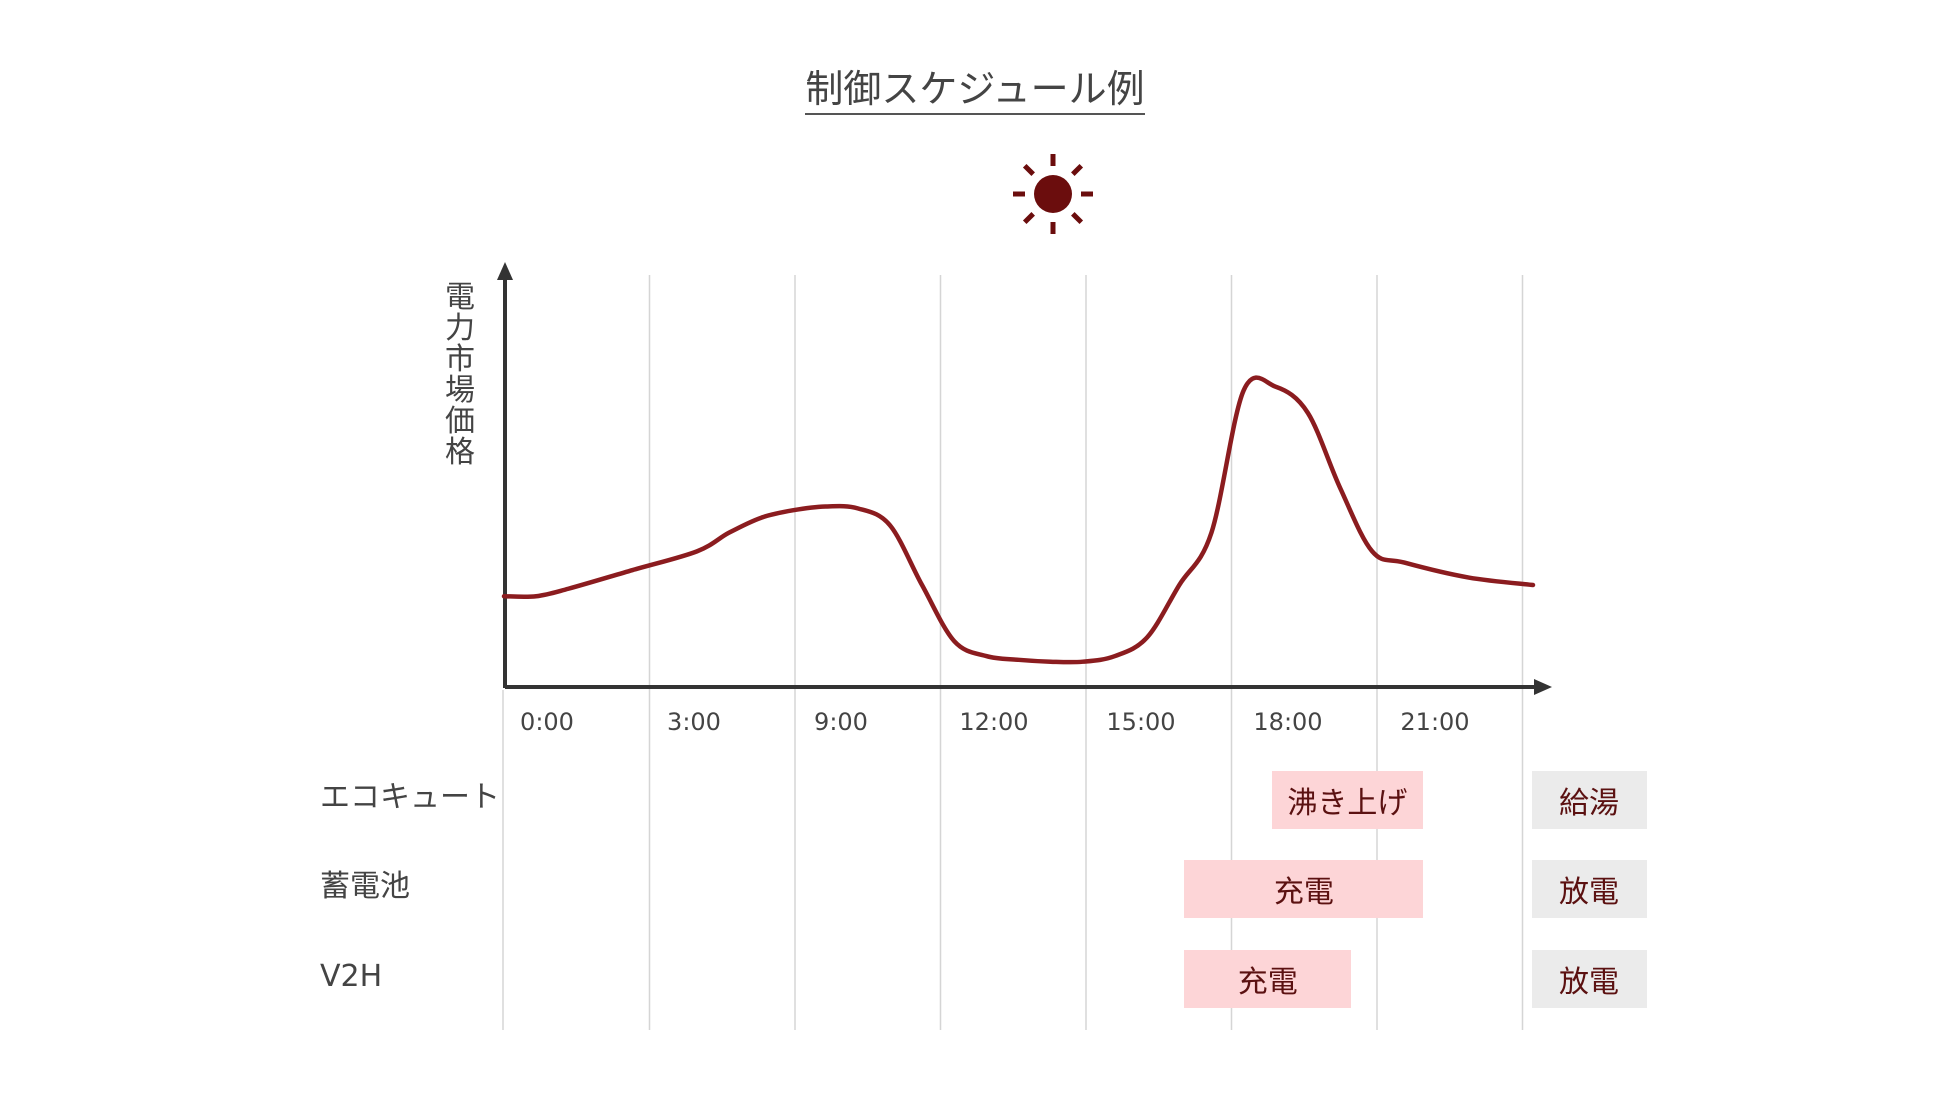 The width and height of the screenshot is (1950, 1099). Describe the element at coordinates (1543, 687) in the screenshot. I see `x-axis-arrow` at that location.